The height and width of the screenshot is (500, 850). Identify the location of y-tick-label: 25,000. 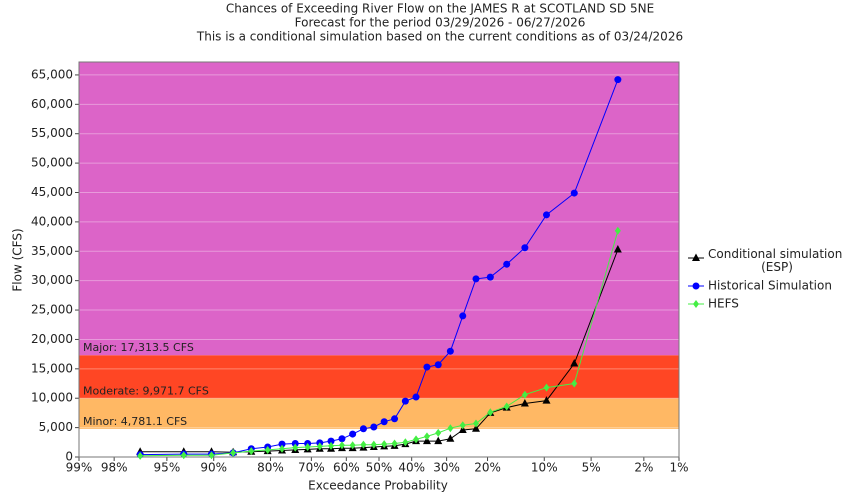
(52, 310).